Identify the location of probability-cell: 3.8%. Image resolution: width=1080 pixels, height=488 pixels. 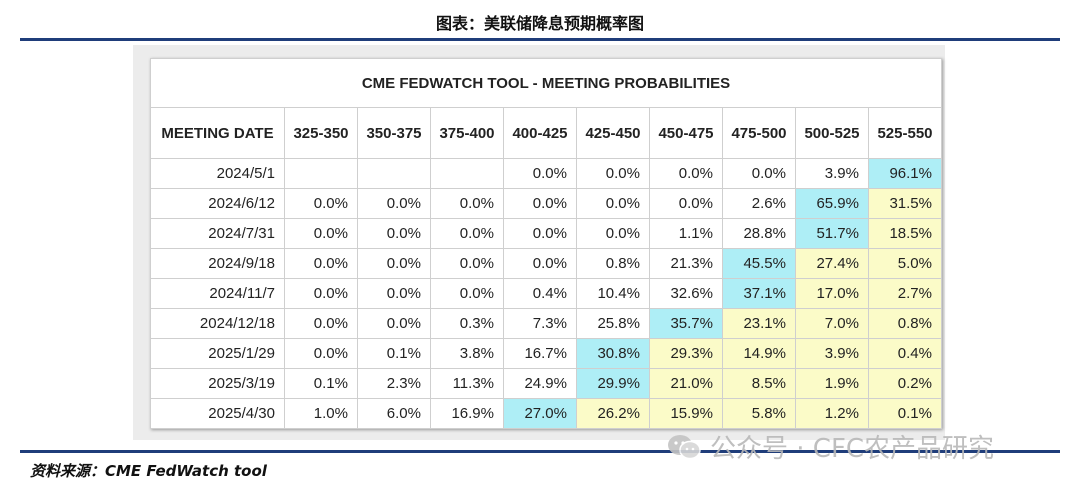
(467, 353).